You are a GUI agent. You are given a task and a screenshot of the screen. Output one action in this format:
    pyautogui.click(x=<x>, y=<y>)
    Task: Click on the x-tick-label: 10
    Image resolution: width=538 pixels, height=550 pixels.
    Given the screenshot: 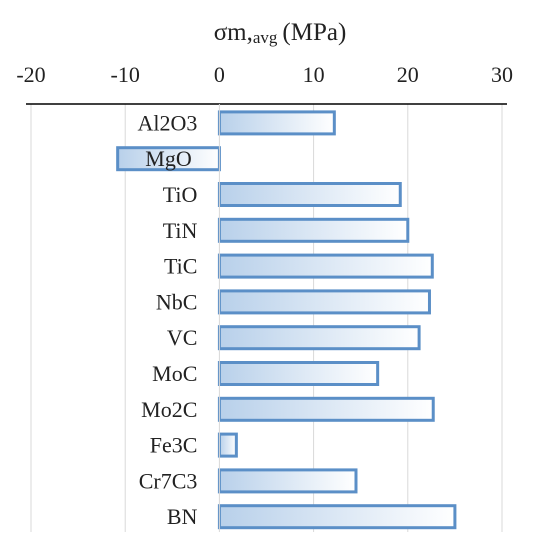 What is the action you would take?
    pyautogui.click(x=314, y=74)
    